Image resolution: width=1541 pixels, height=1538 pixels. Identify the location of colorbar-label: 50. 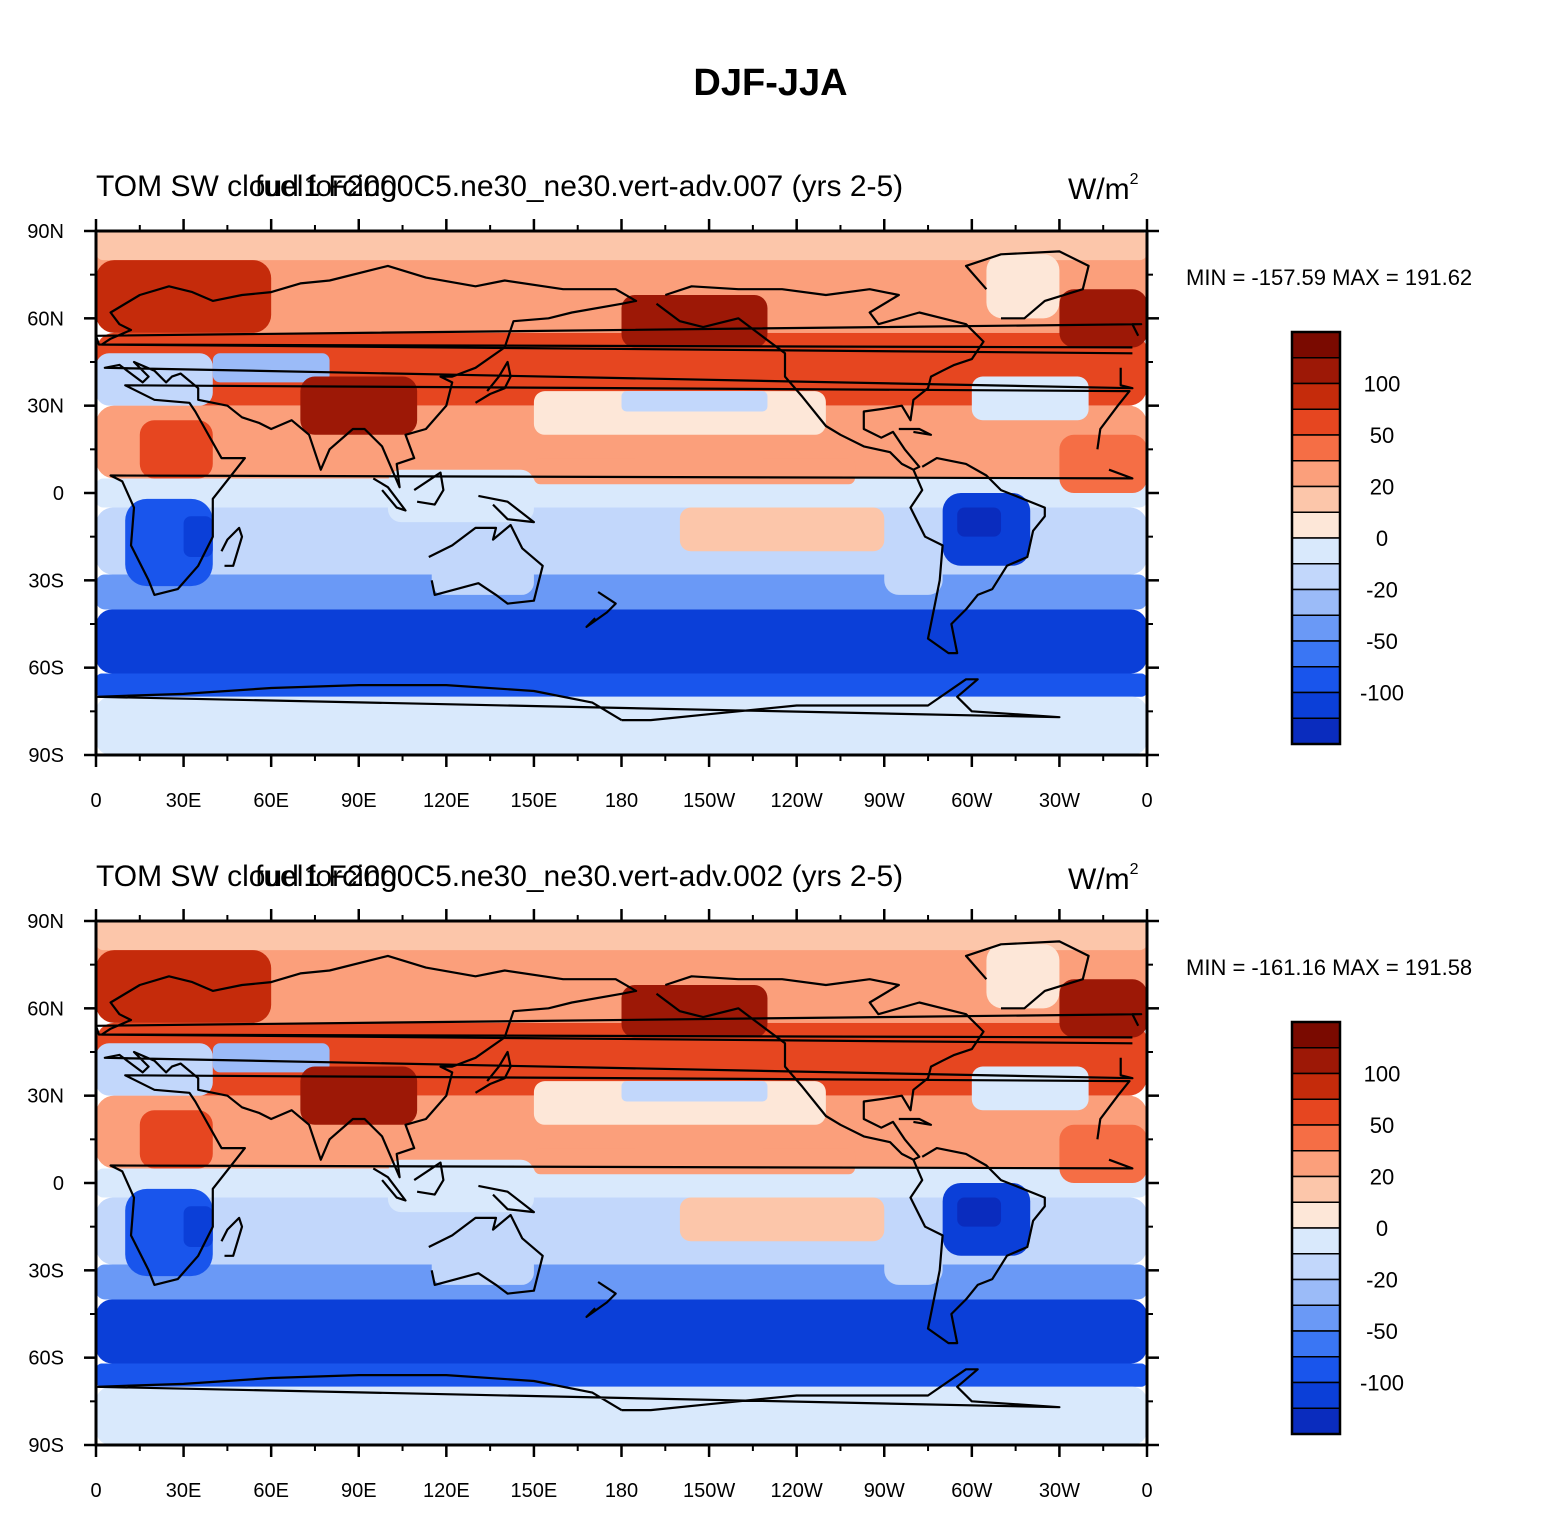
(1382, 1125).